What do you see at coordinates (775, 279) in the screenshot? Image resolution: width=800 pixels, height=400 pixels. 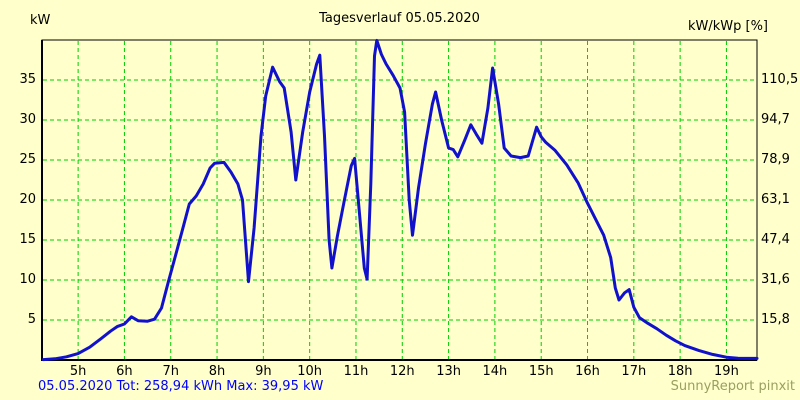 I see `right-axis-tick: 31,6` at bounding box center [775, 279].